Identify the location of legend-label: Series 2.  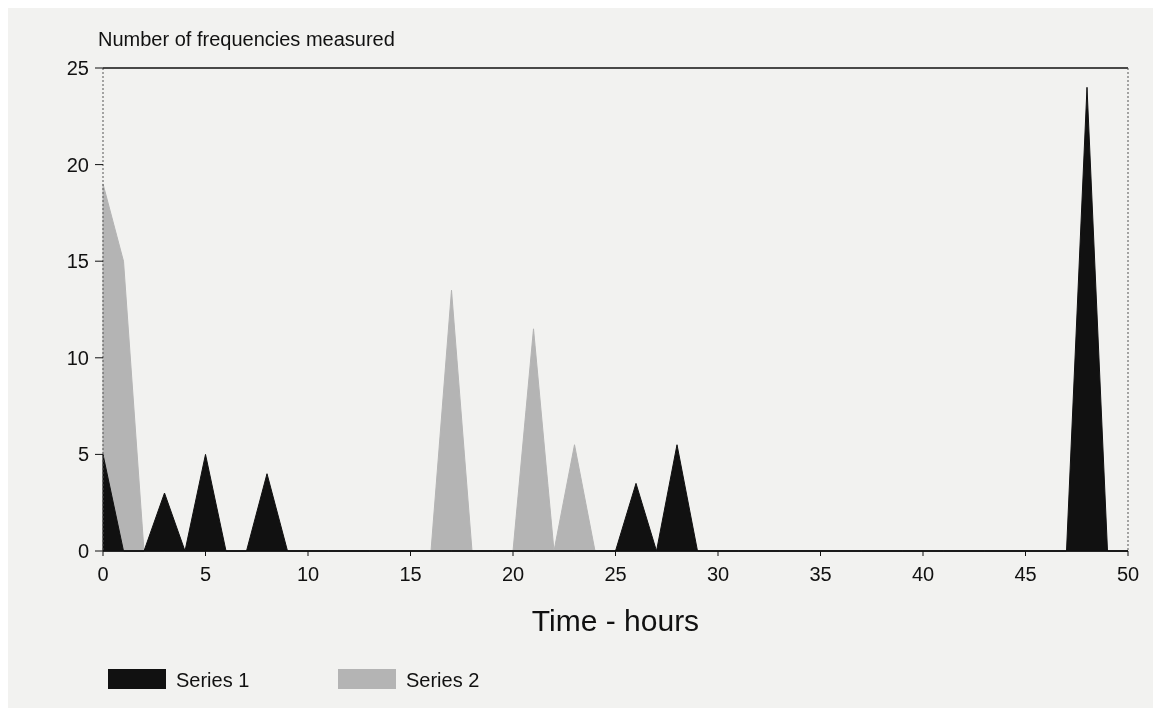
(443, 680).